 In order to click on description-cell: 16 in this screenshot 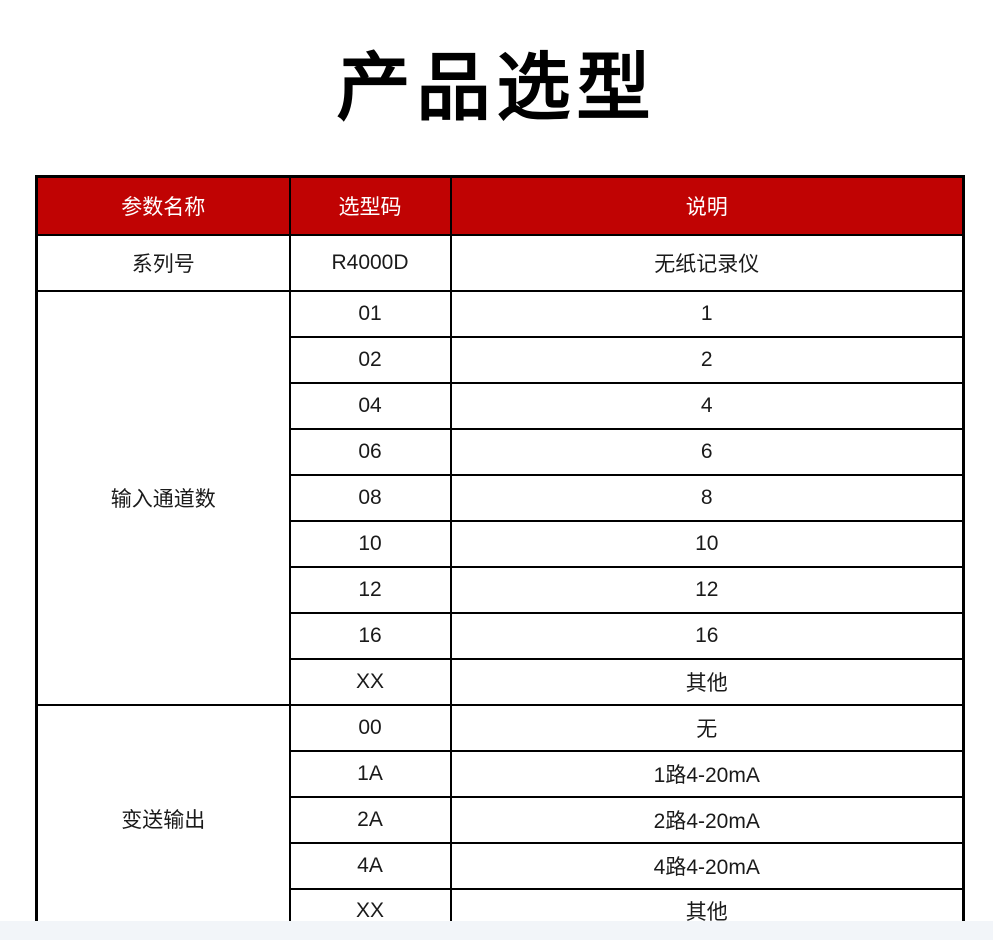, I will do `click(707, 635)`.